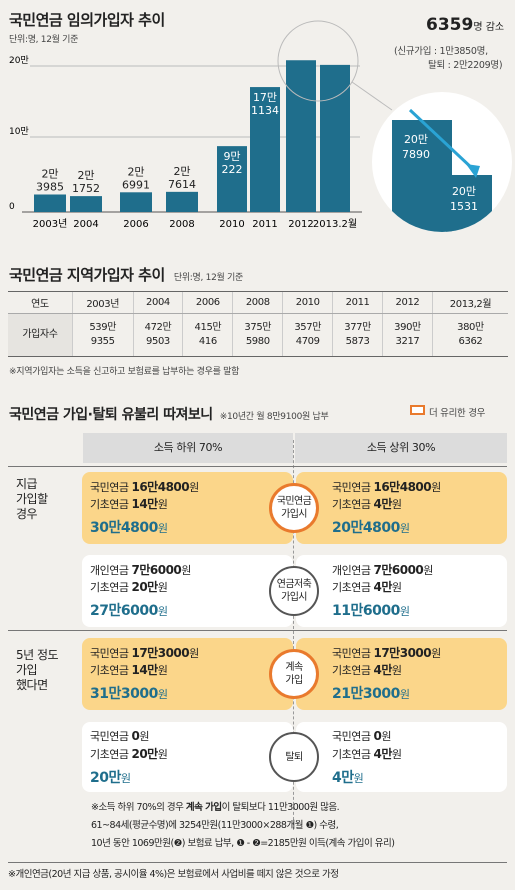 This screenshot has width=515, height=890. Describe the element at coordinates (182, 184) in the screenshot. I see `bar-data-label: 7614` at that location.